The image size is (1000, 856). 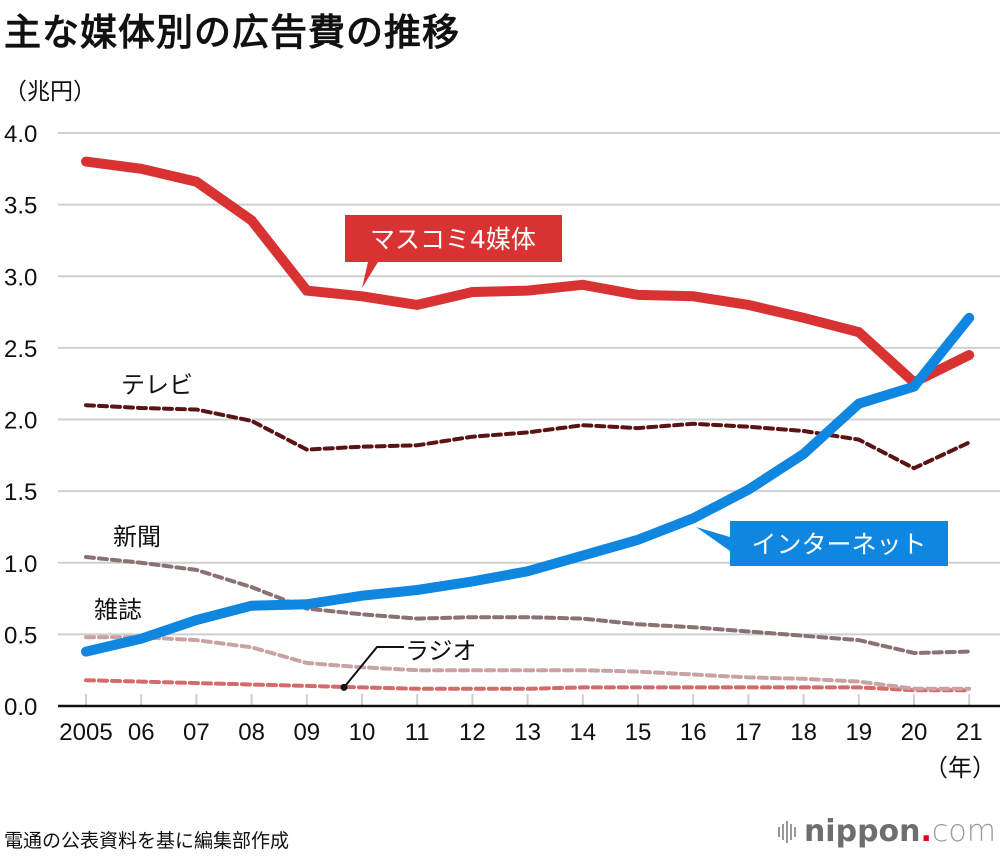 What do you see at coordinates (960, 768) in the screenshot?
I see `x-axis-unit-label: （年）` at bounding box center [960, 768].